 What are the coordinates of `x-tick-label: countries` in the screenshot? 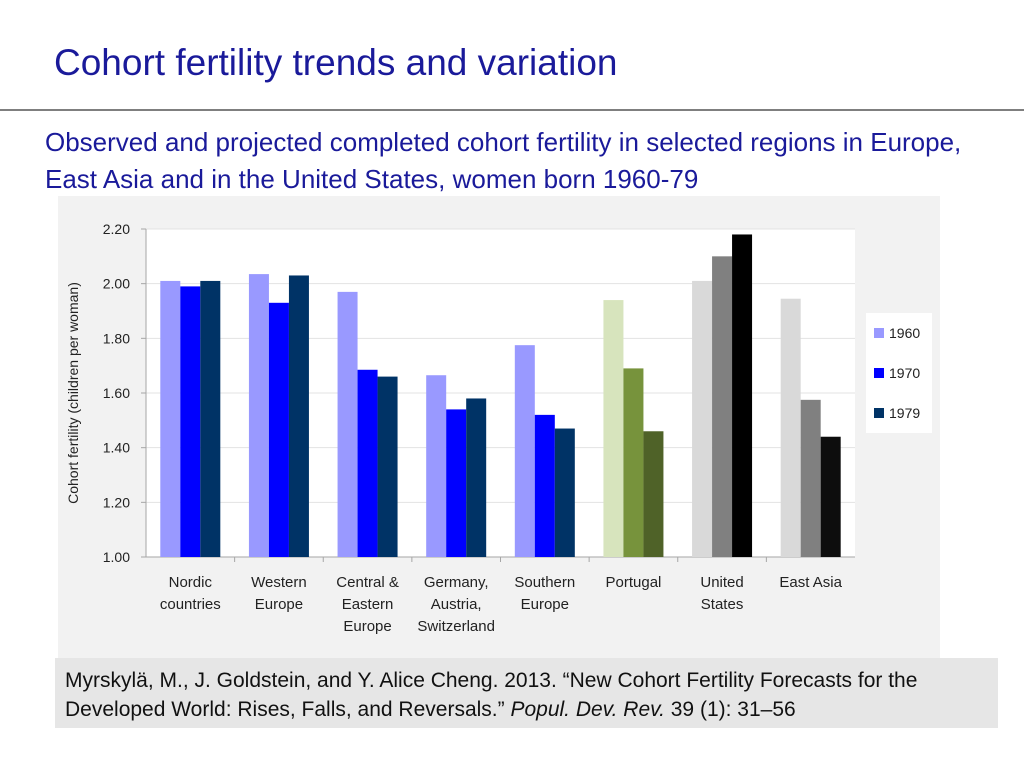 It's located at (190, 604).